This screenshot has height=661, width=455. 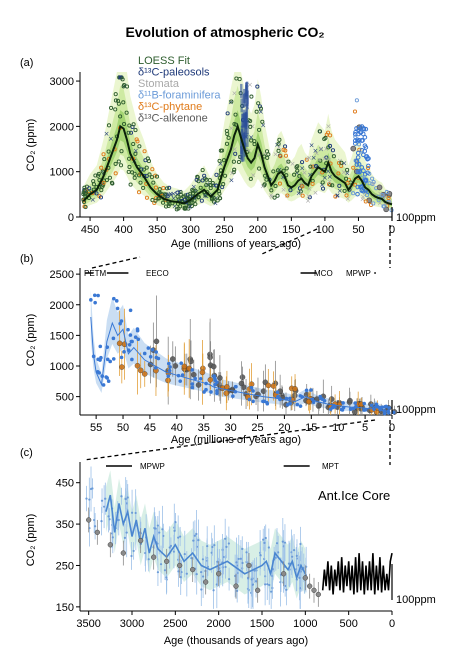 I want to click on panel-b-y-ticks: 500 1000 1500 2000 2500, so click(x=65, y=336).